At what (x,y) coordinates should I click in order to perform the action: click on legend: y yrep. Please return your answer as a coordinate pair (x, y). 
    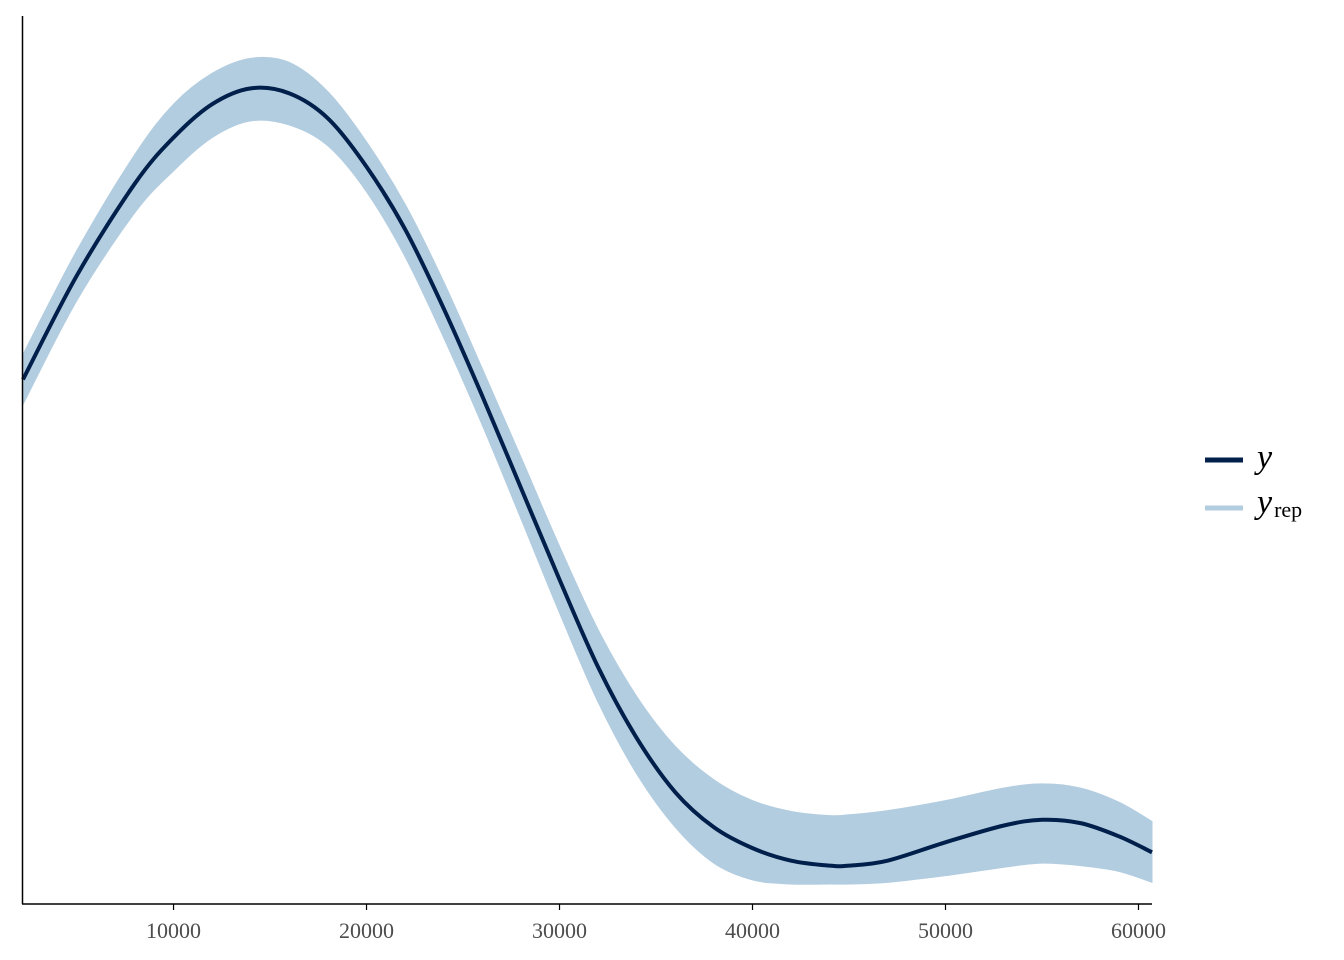
    Looking at the image, I should click on (1253, 480).